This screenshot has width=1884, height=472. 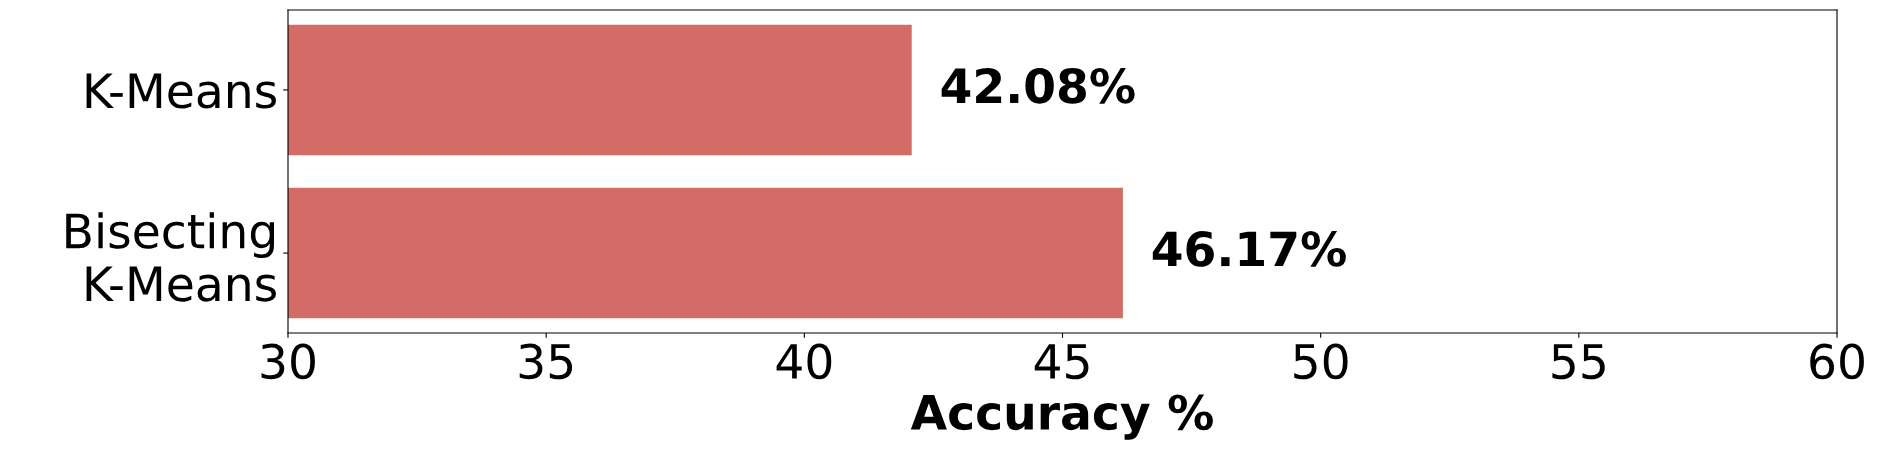 What do you see at coordinates (804, 361) in the screenshot?
I see `x-tick-label: 40` at bounding box center [804, 361].